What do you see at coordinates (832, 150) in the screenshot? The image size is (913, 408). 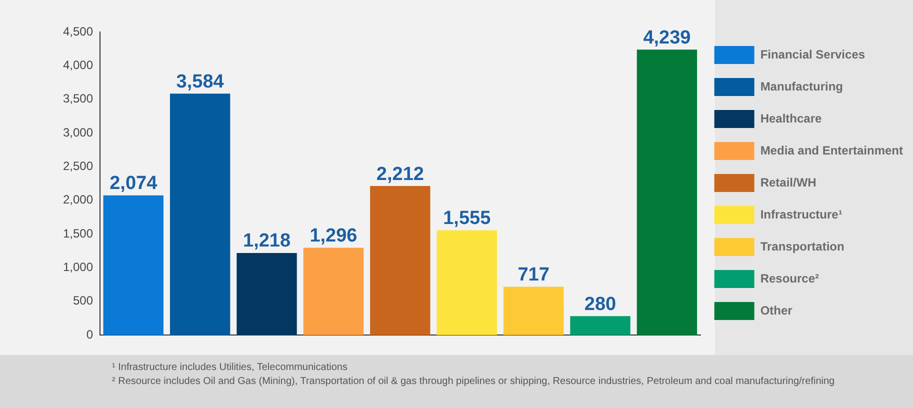 I see `legend-label: Media and Entertainment` at bounding box center [832, 150].